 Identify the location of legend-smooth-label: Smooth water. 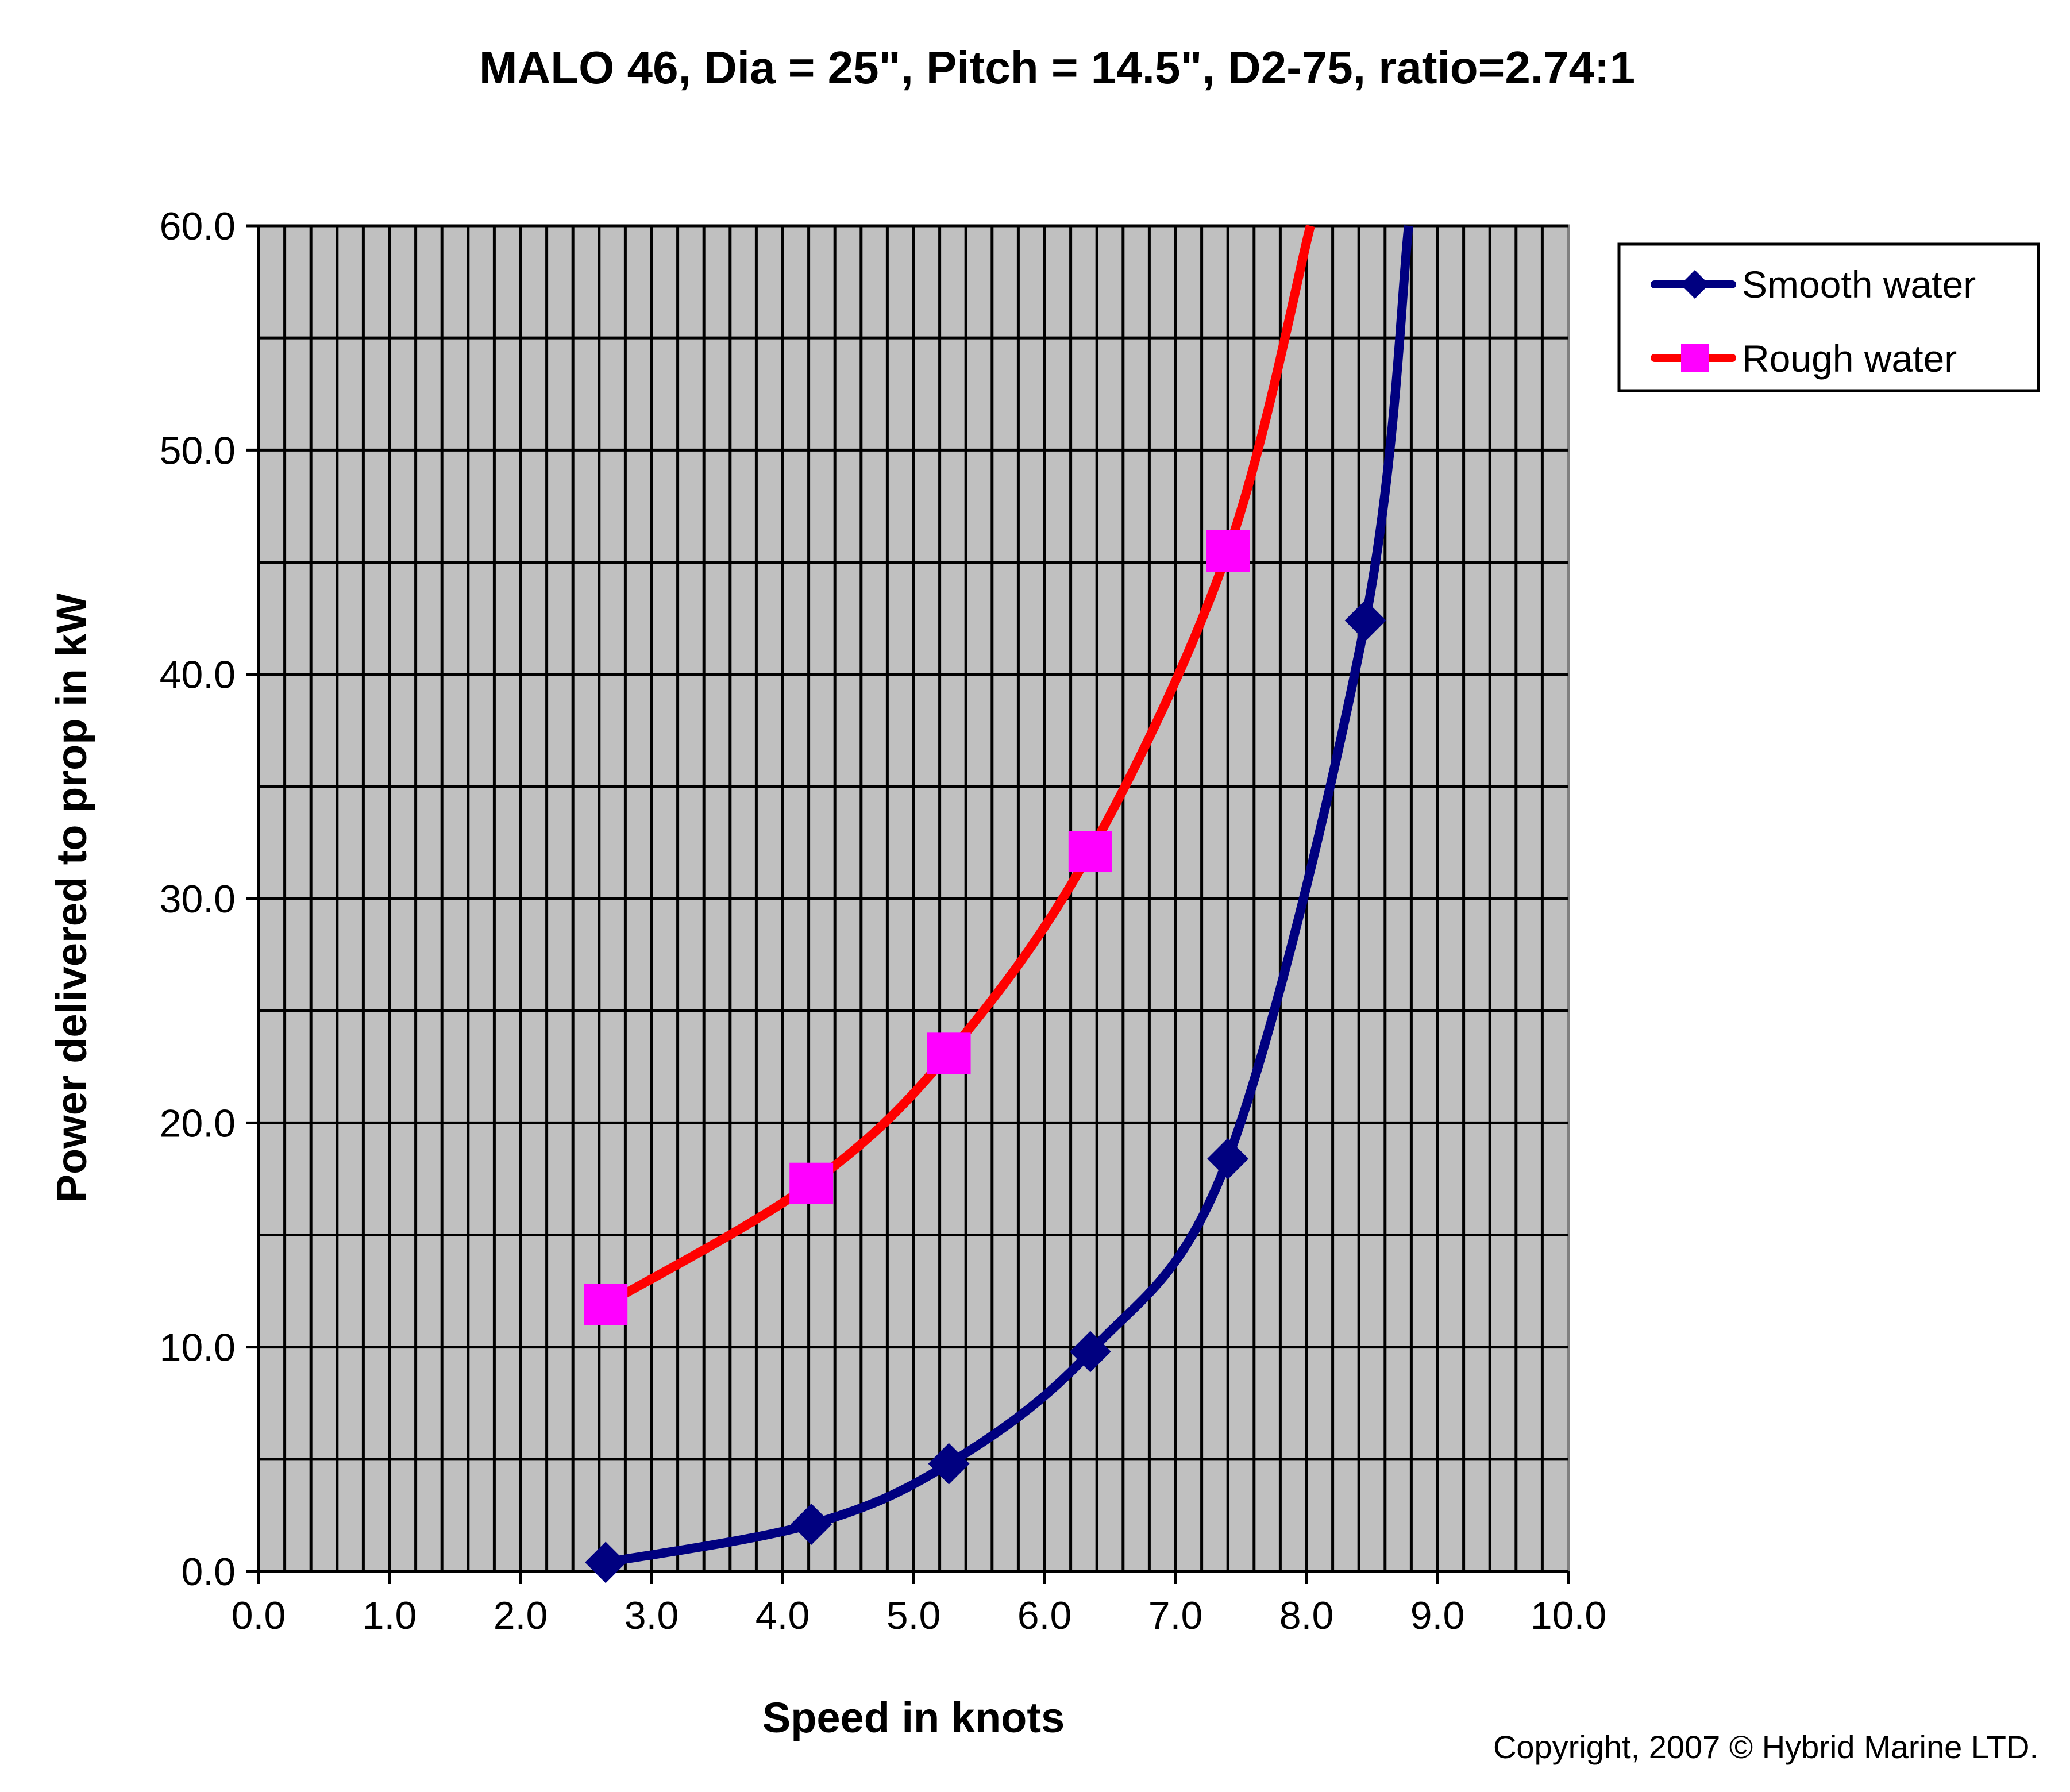
(1859, 284).